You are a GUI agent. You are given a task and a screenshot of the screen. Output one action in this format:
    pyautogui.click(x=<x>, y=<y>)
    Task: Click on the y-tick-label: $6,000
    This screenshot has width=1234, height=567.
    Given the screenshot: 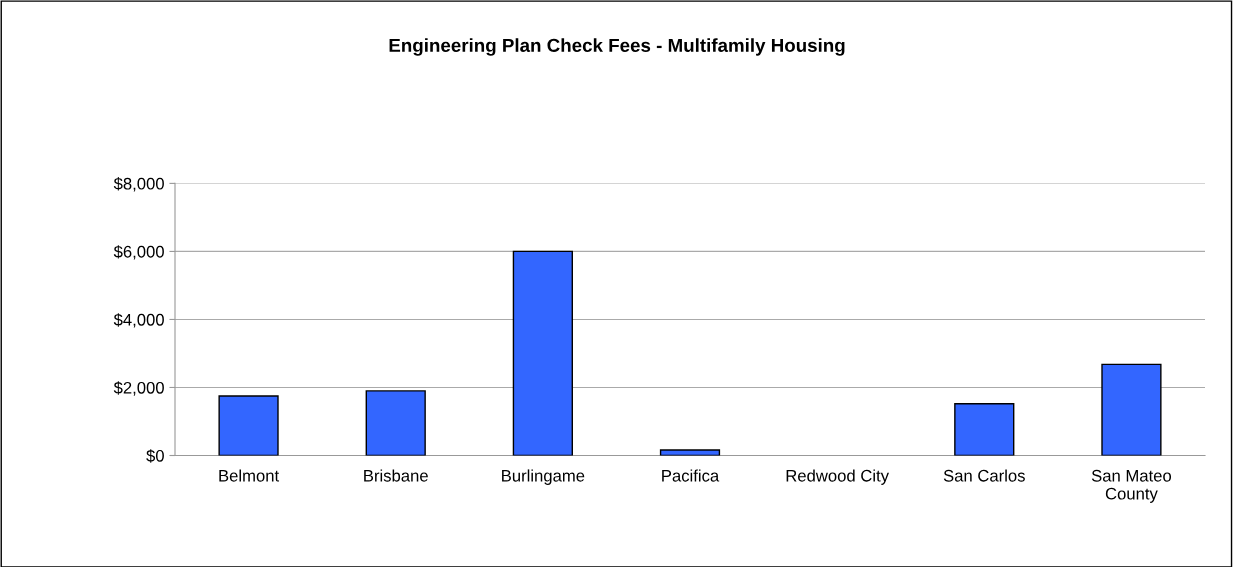 What is the action you would take?
    pyautogui.click(x=138, y=252)
    